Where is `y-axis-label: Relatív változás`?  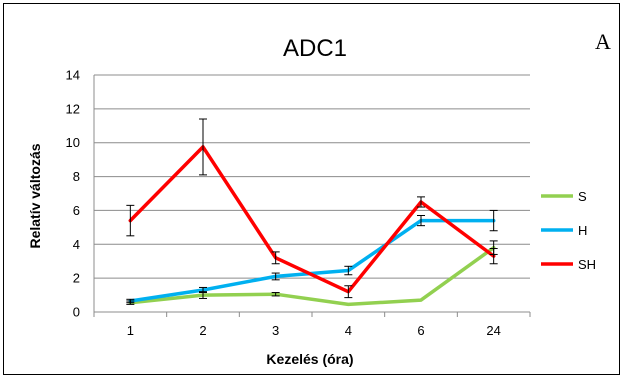
y-axis-label: Relatív változás is located at coordinates (35, 195).